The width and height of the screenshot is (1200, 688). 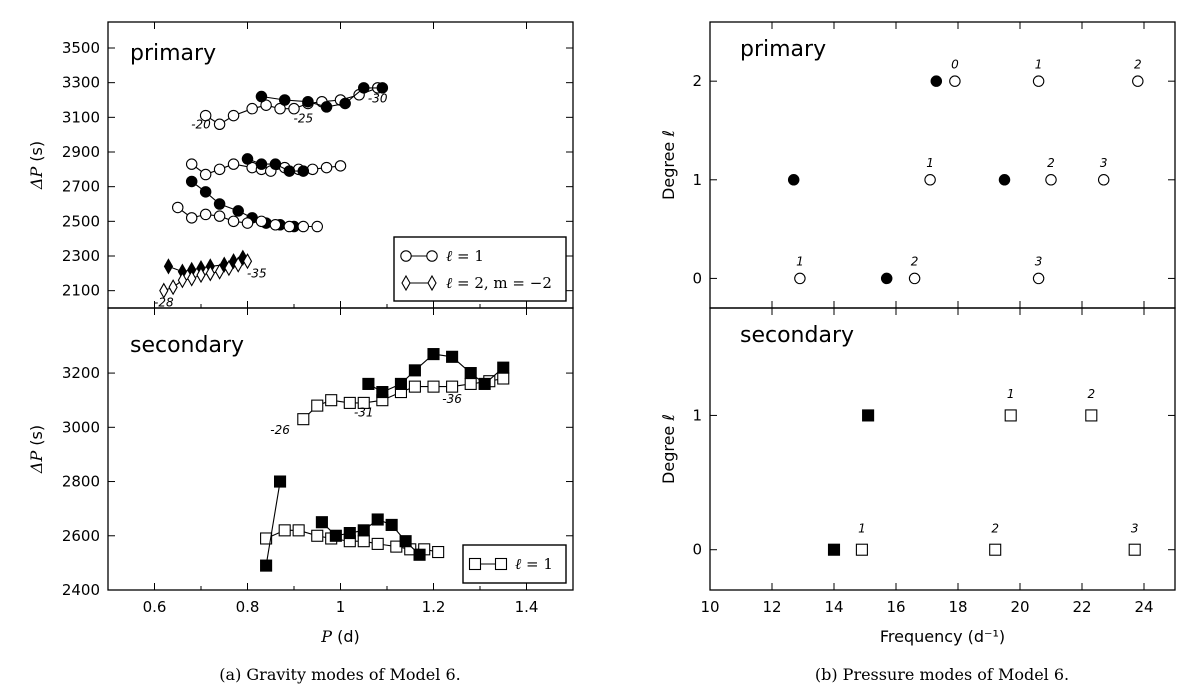 I want to click on x-axis-label: Frequency (d⁻¹), so click(x=942, y=636).